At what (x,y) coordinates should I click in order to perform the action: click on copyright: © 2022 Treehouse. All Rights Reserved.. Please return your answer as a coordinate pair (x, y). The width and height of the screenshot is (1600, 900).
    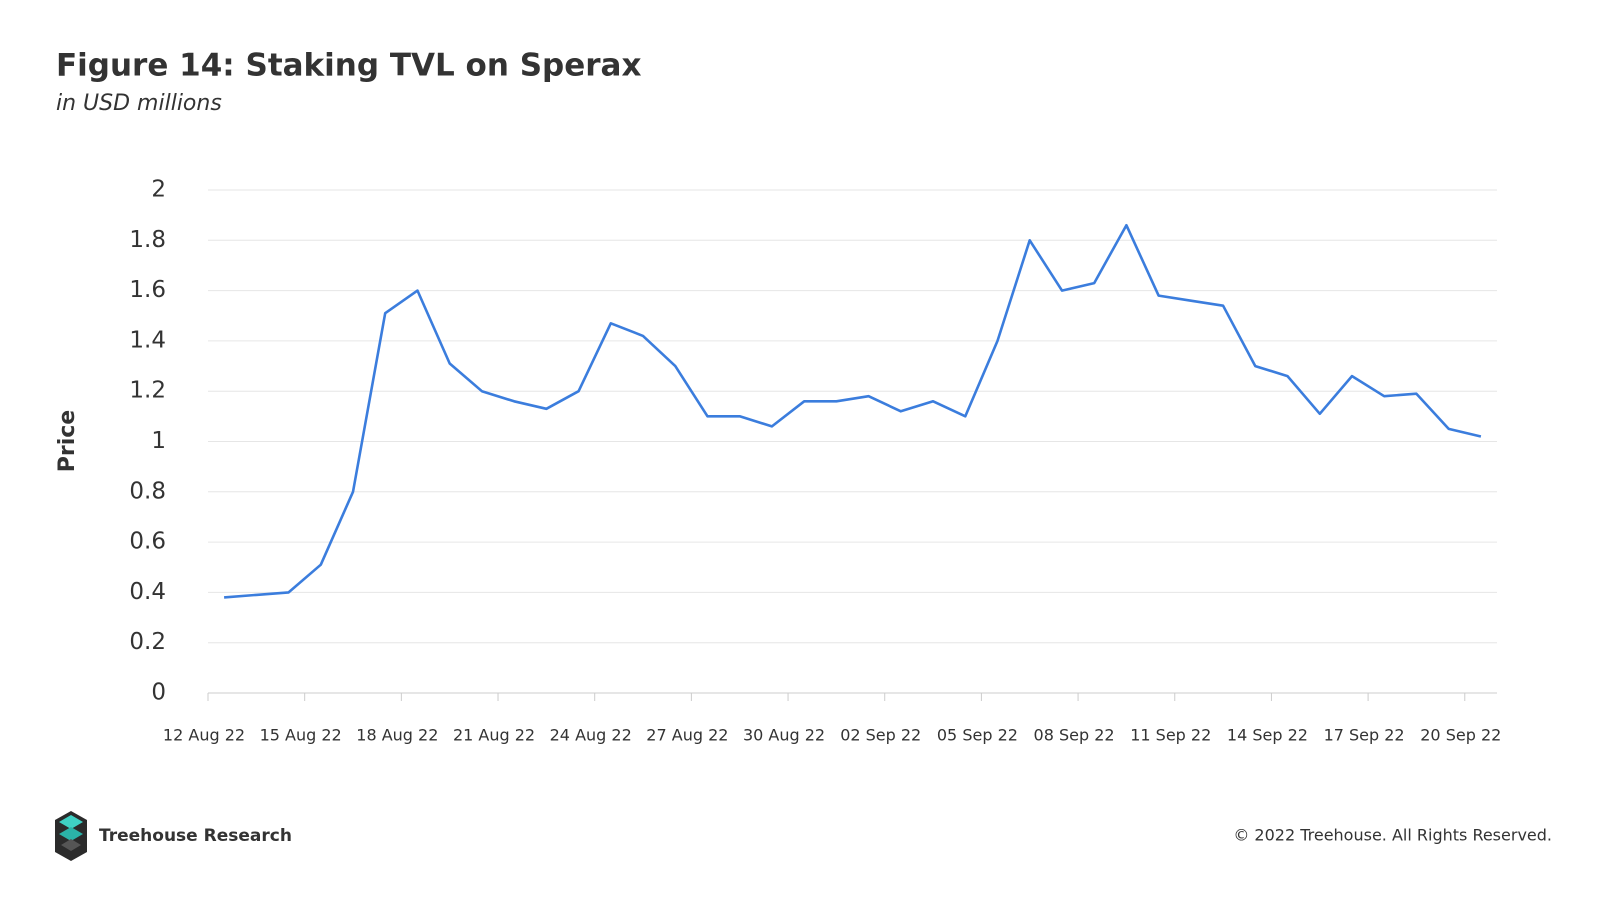
    Looking at the image, I should click on (1392, 835).